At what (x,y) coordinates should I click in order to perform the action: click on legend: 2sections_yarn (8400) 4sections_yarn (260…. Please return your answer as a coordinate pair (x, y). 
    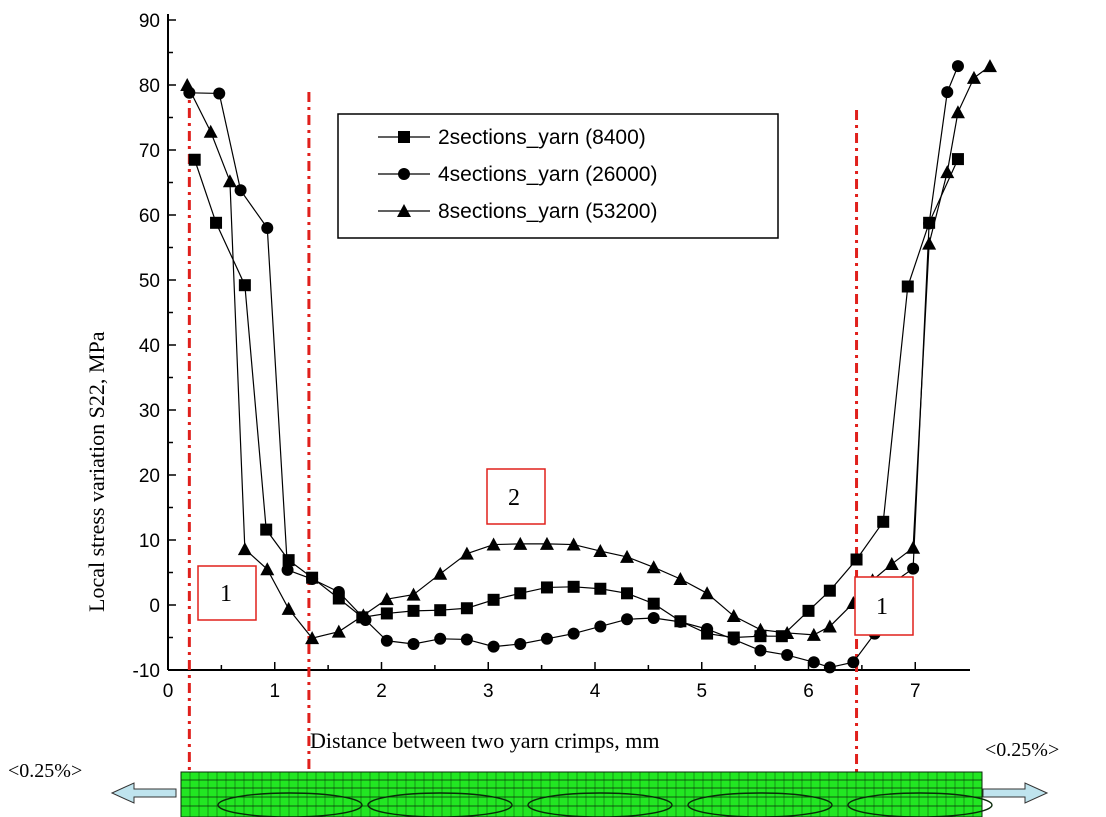
    Looking at the image, I should click on (558, 176).